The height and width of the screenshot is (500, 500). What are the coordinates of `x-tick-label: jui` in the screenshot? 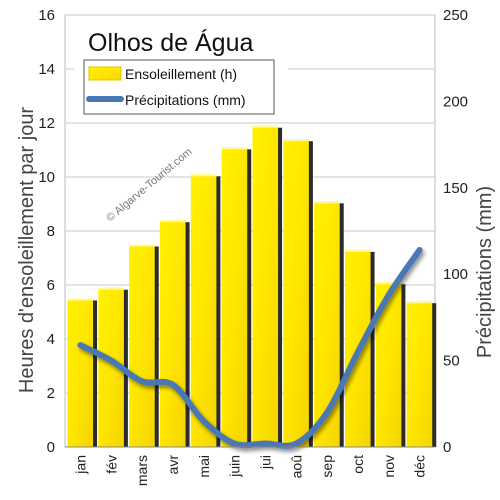 It's located at (265, 462).